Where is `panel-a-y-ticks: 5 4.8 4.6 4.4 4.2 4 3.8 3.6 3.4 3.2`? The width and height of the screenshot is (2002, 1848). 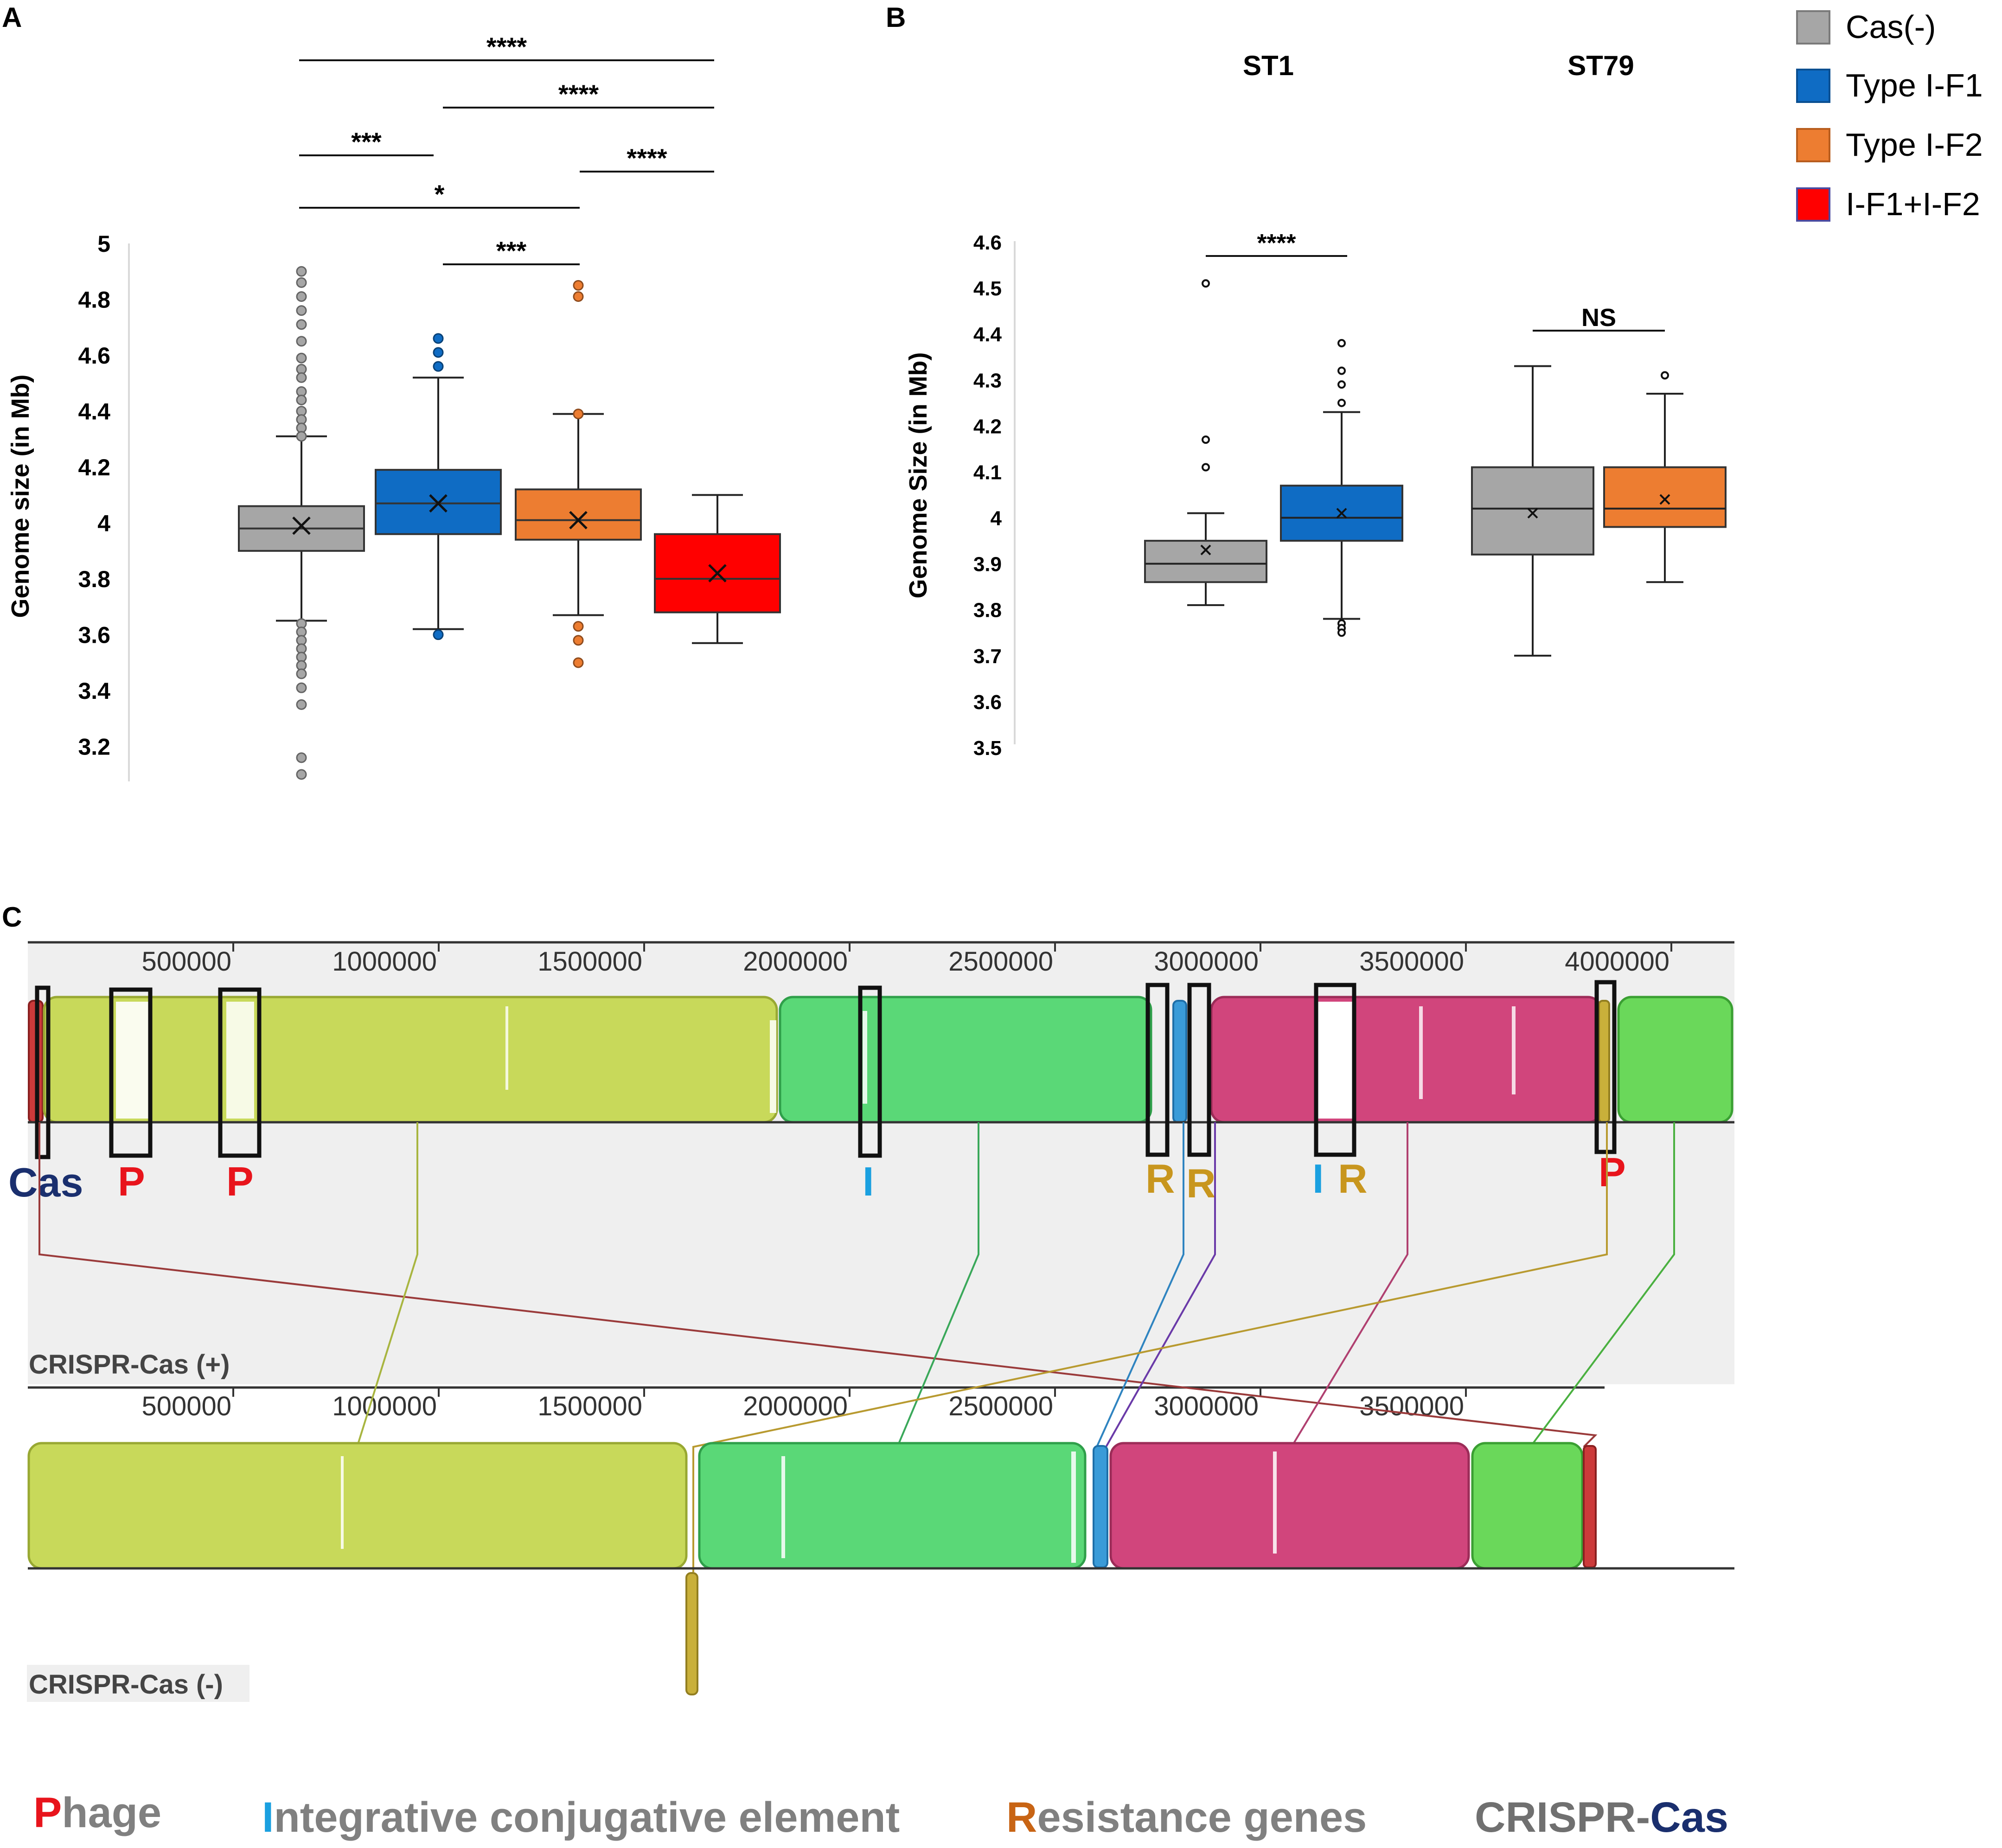
panel-a-y-ticks: 5 4.8 4.6 4.4 4.2 4 3.8 3.6 3.4 3.2 is located at coordinates (94, 496).